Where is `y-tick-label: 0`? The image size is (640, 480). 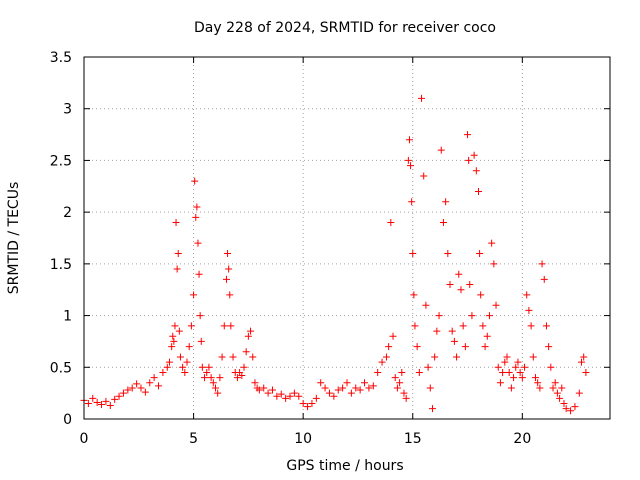
y-tick-label: 0 is located at coordinates (67, 420).